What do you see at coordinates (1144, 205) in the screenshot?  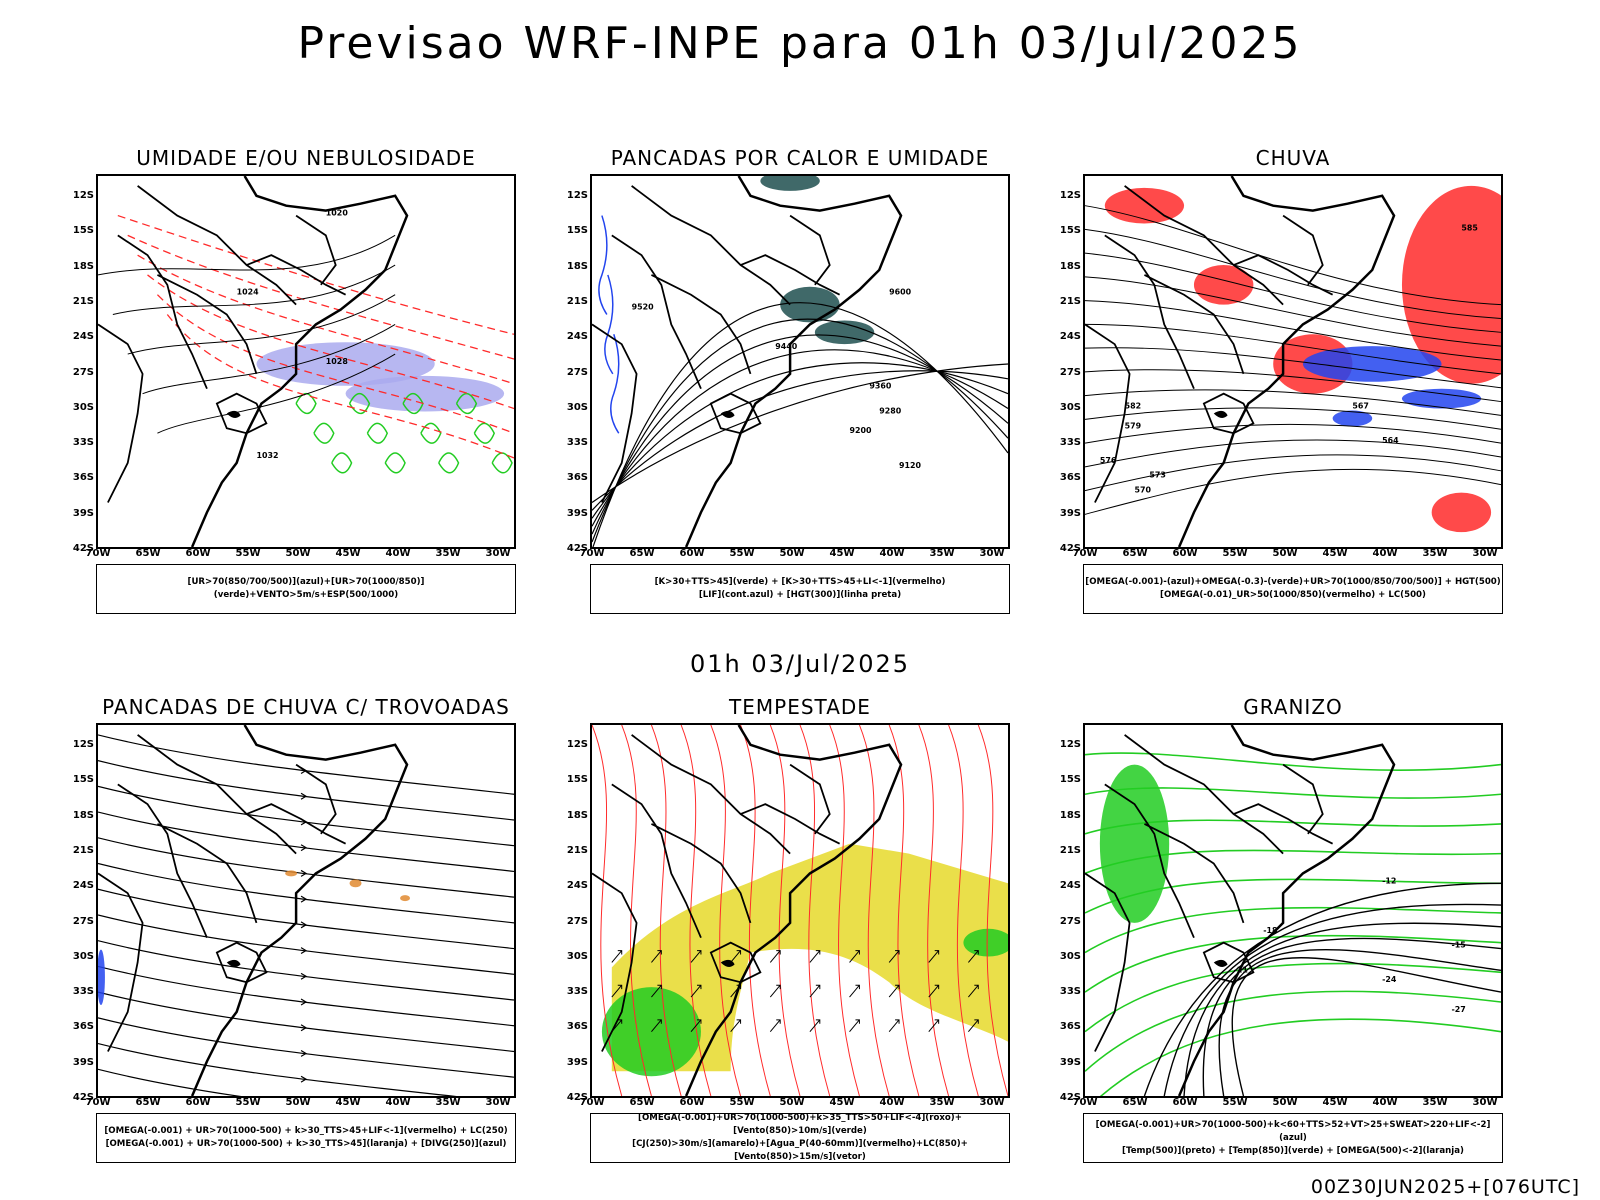 I see `rain-area` at bounding box center [1144, 205].